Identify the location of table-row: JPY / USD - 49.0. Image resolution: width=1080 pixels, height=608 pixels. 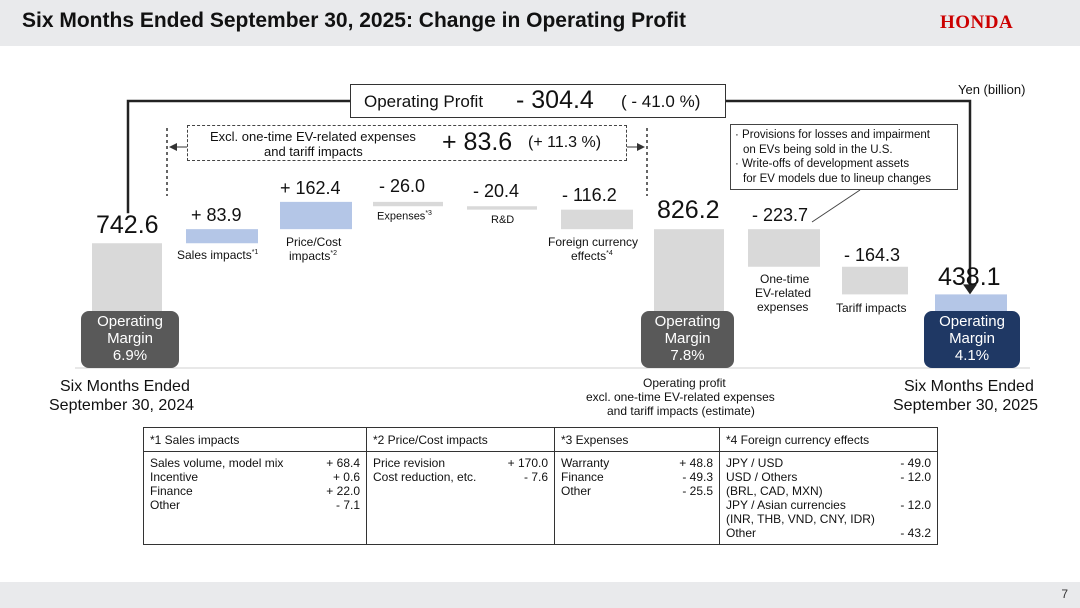
(828, 463).